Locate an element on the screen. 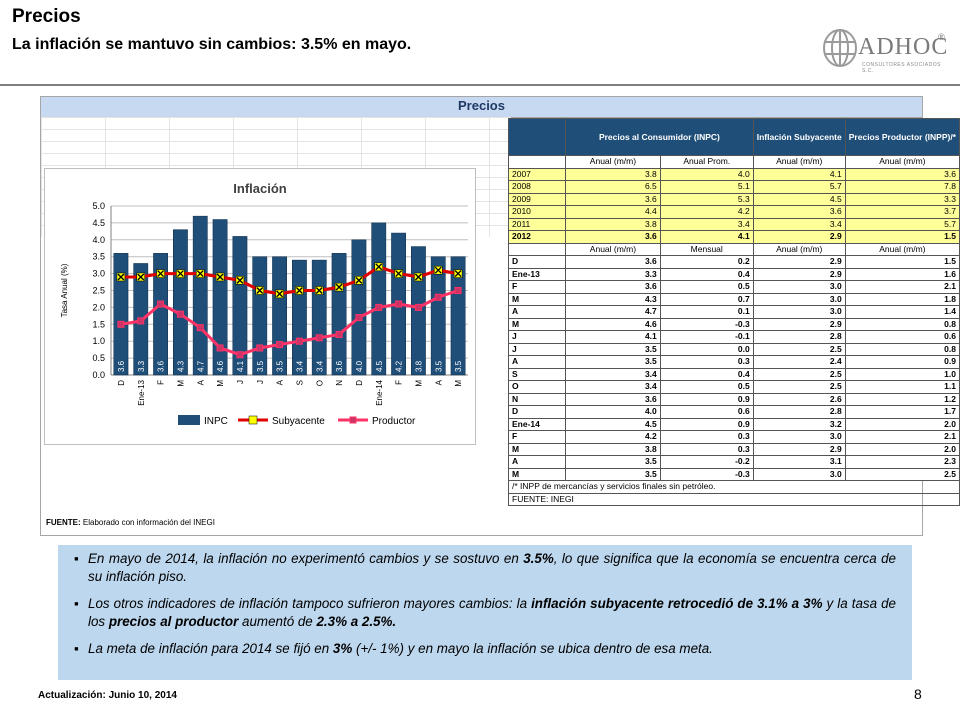  table-cell: 7.8 is located at coordinates (902, 187).